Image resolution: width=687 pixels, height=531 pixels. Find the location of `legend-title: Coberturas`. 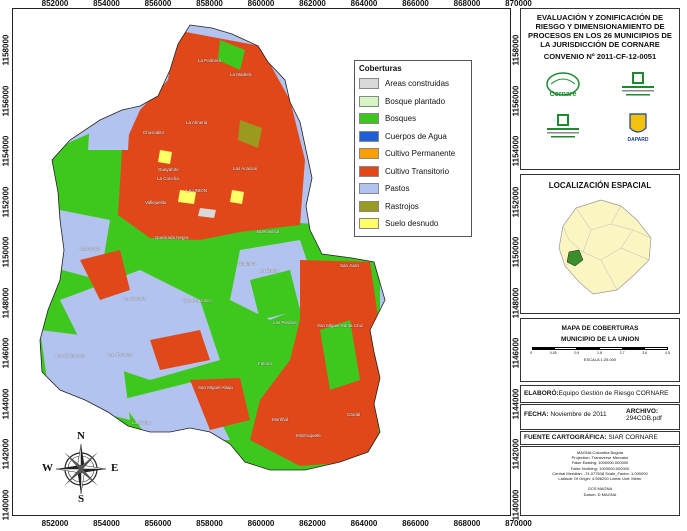

legend-title: Coberturas is located at coordinates (380, 68).